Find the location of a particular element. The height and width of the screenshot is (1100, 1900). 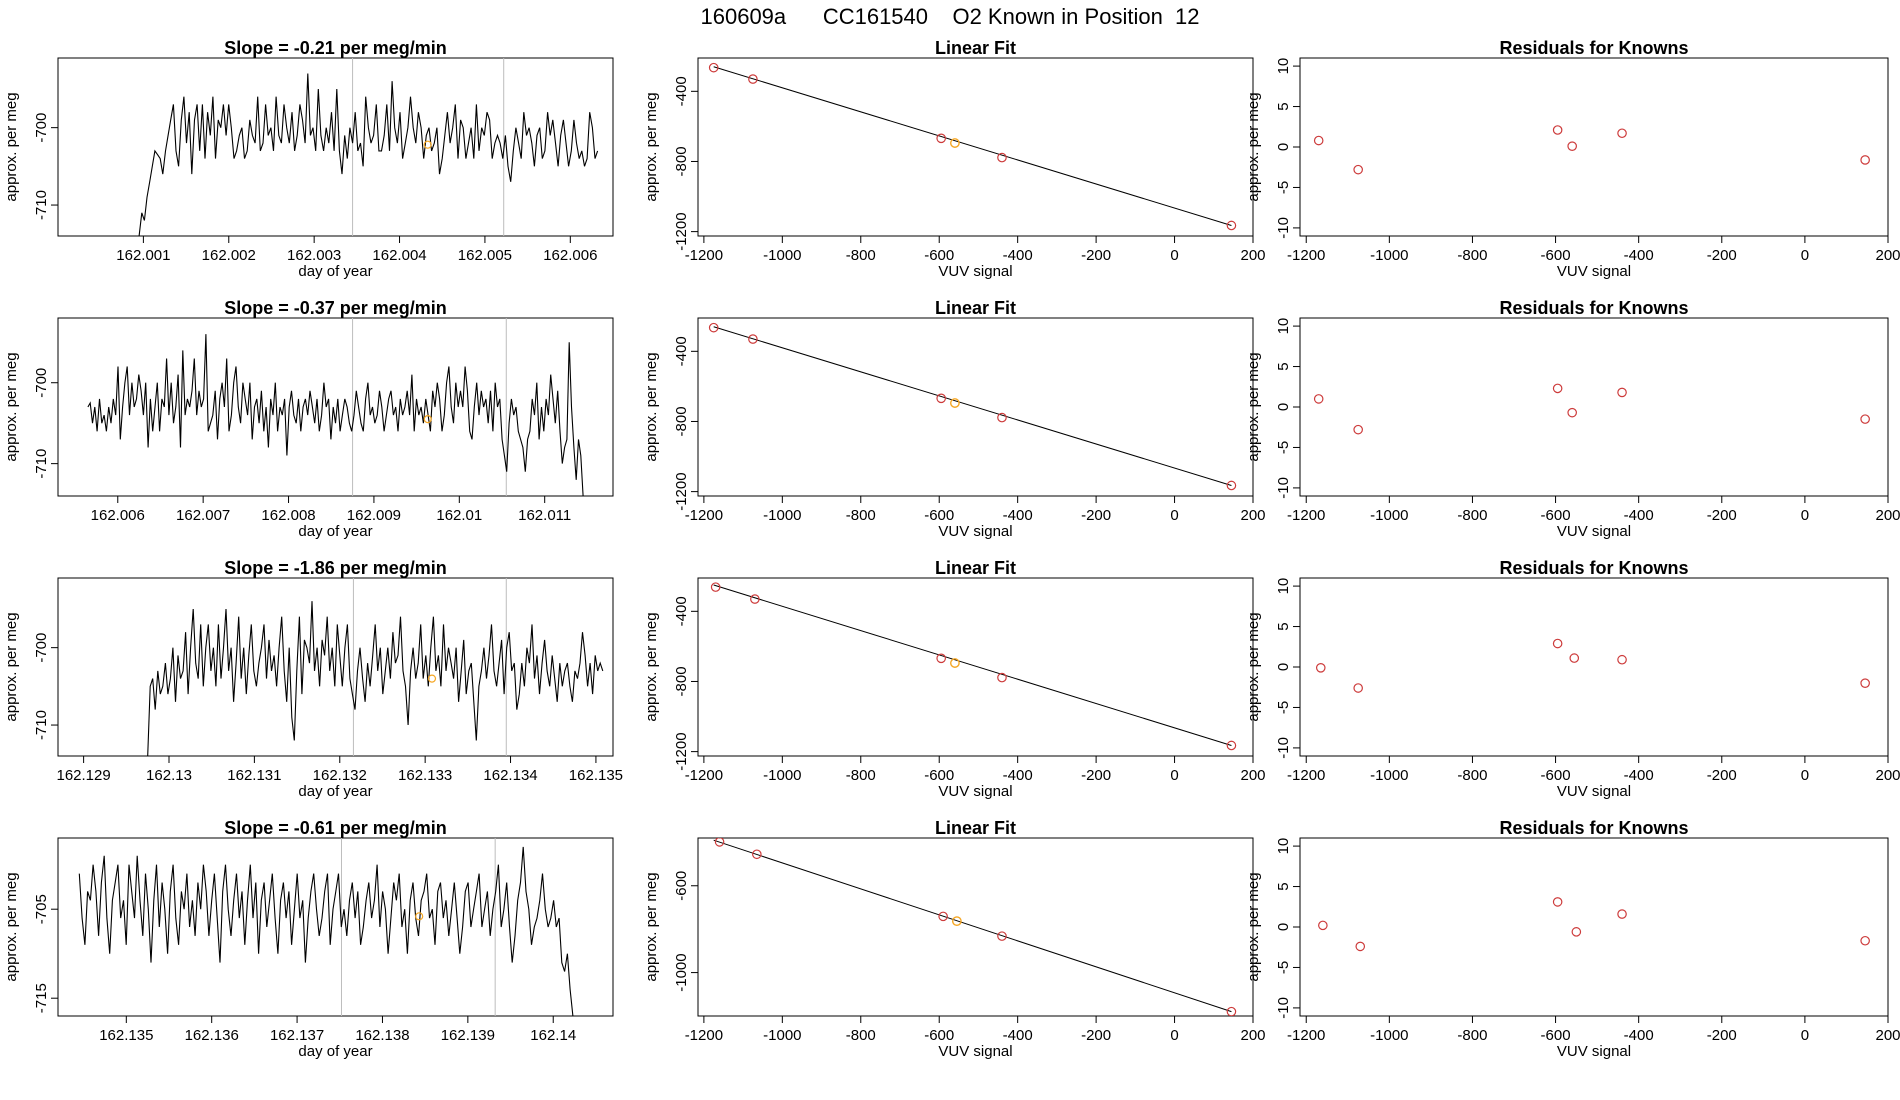

y-tick-label: -710 is located at coordinates (41, 464).